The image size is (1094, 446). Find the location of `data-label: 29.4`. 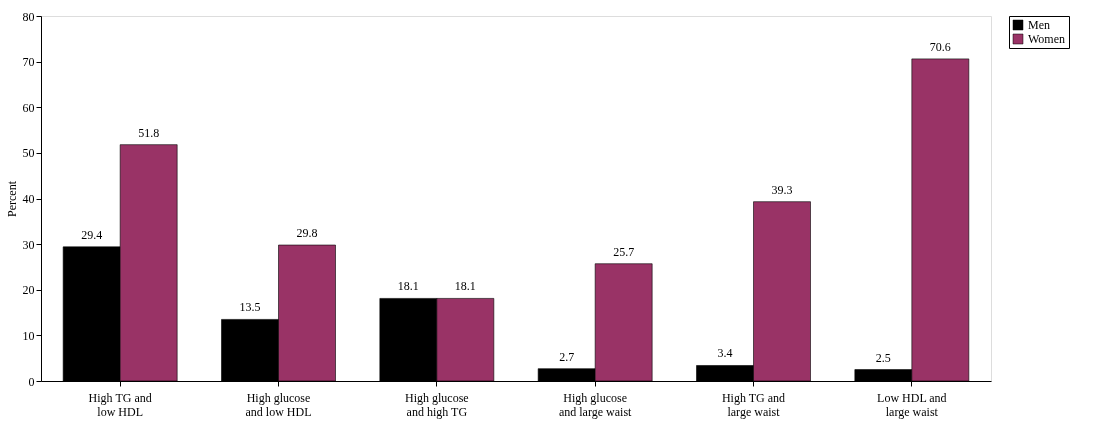

data-label: 29.4 is located at coordinates (92, 234).